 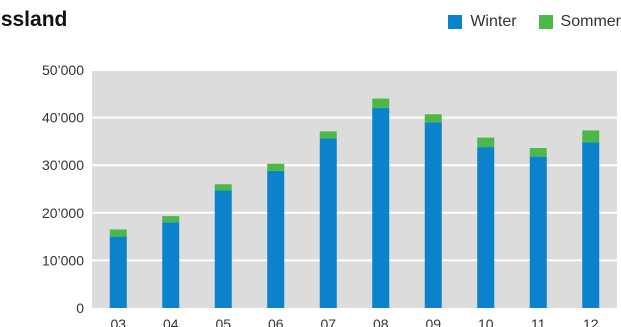 I want to click on x-tick-label: 03, so click(x=118, y=321).